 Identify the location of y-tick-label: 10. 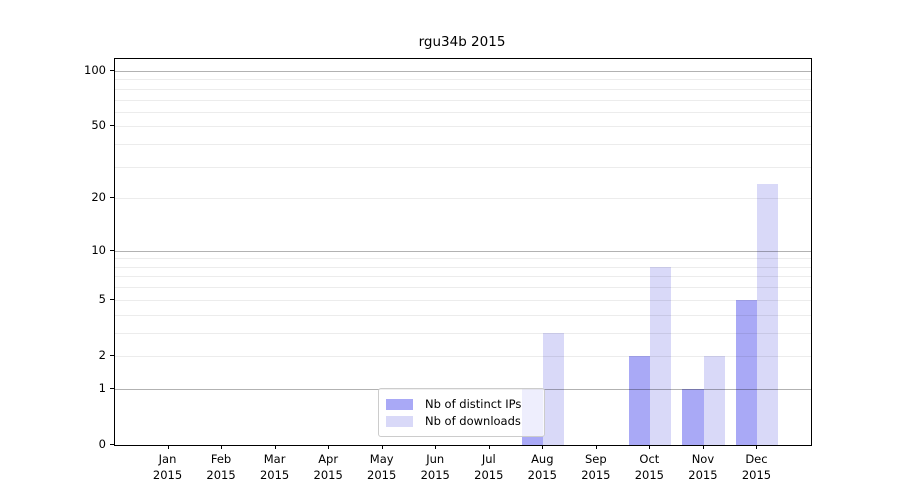
(98, 249).